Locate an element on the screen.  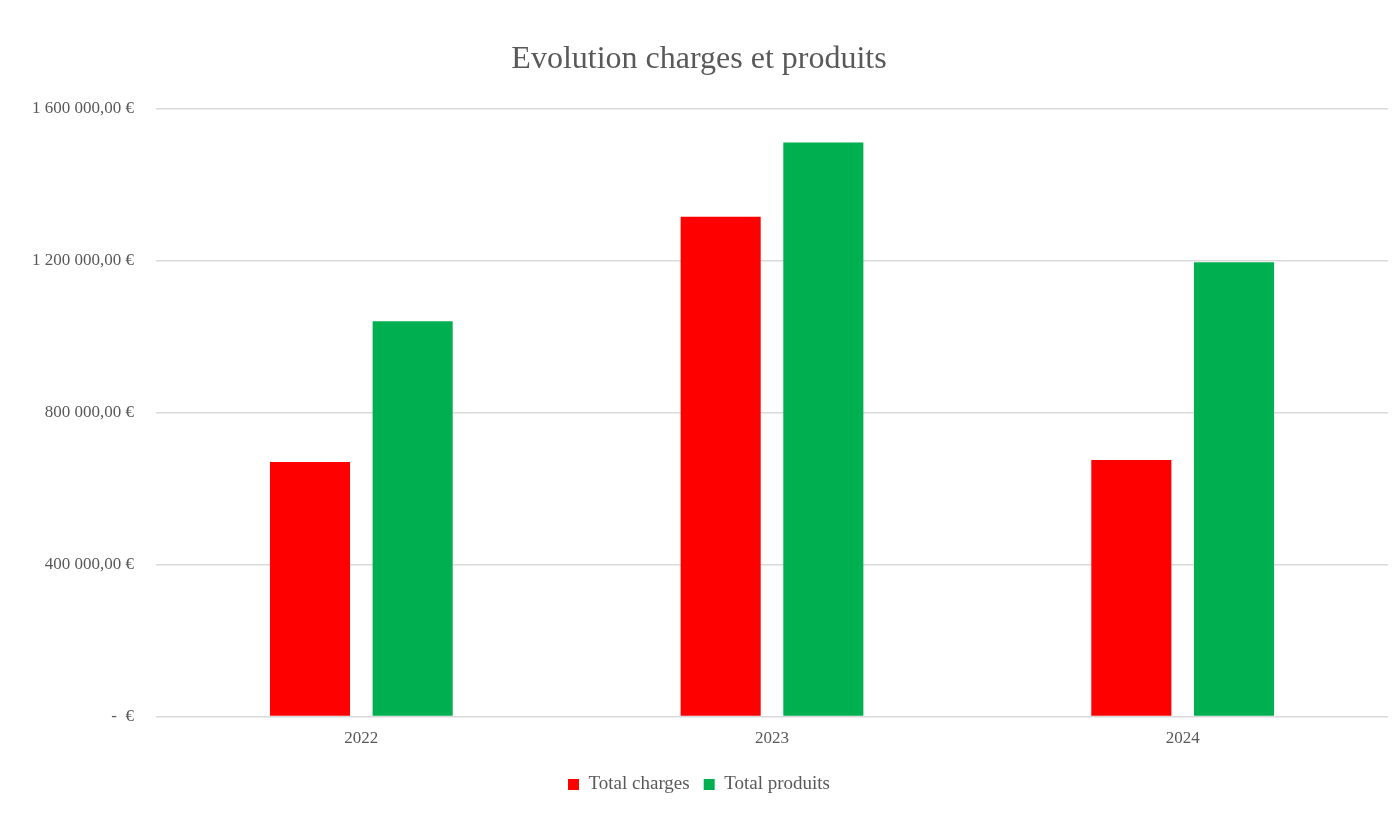
y-tick-label: 400 000,00 € is located at coordinates (89, 564).